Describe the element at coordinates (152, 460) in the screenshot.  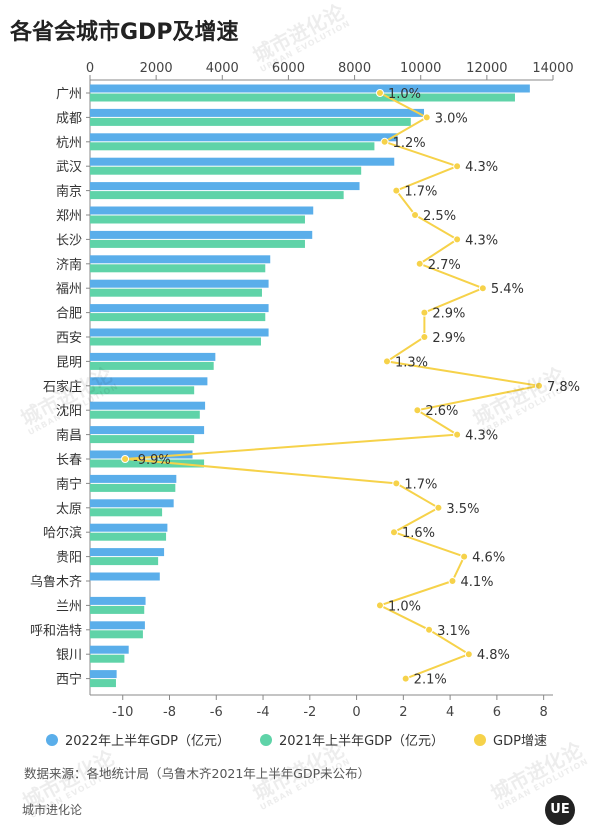
I see `growth-data-label: -9.9%` at that location.